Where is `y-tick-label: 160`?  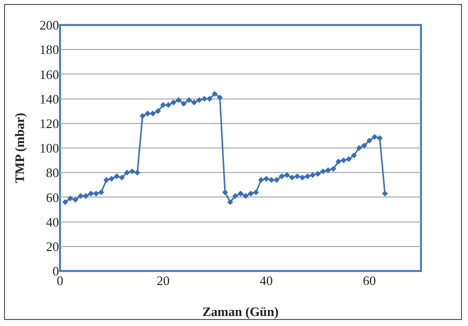 y-tick-label: 160 is located at coordinates (49, 74).